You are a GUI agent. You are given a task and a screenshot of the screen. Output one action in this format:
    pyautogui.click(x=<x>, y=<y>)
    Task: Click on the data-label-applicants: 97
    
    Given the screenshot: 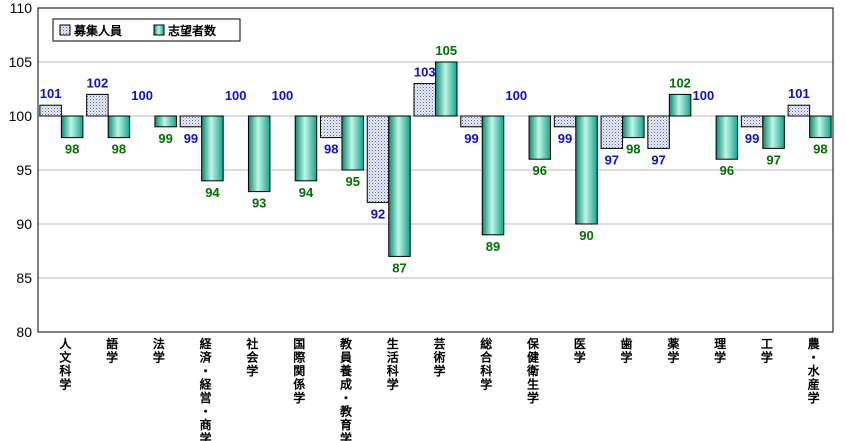 What is the action you would take?
    pyautogui.click(x=773, y=159)
    